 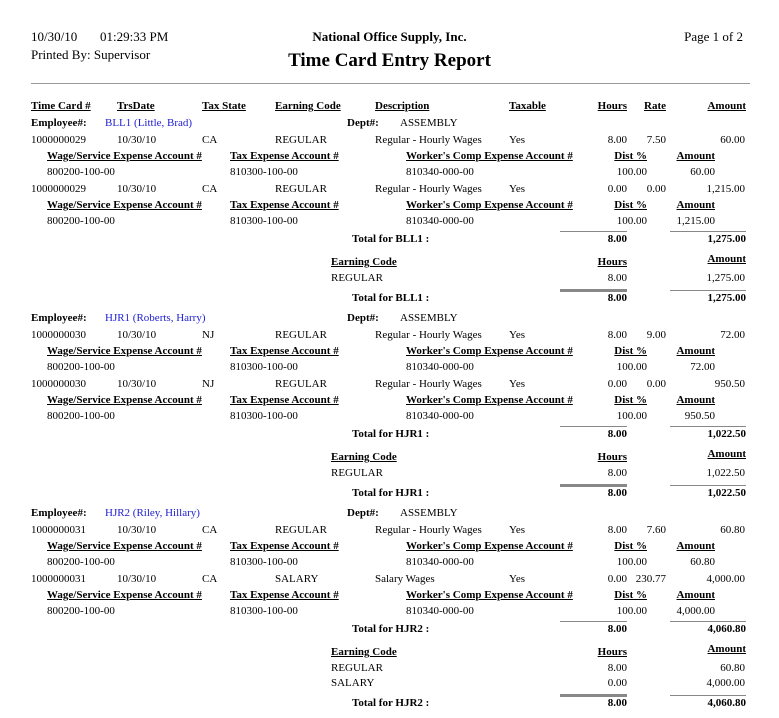 I want to click on amount: 4,000.00, so click(x=726, y=579).